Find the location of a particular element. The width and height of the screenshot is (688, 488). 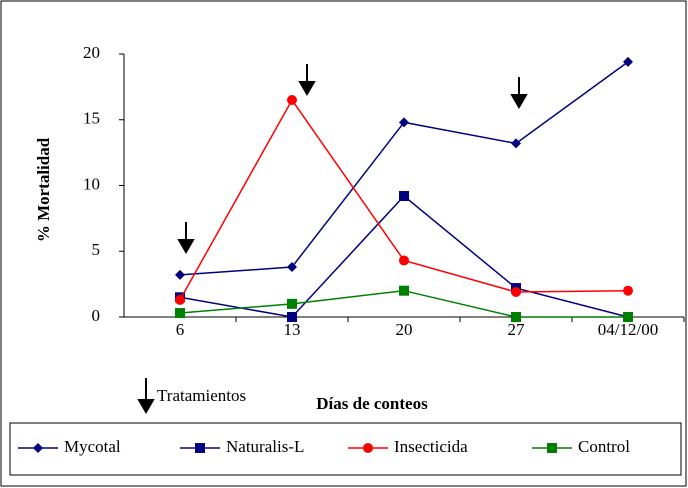

annotation: Tratamientos is located at coordinates (201, 395).